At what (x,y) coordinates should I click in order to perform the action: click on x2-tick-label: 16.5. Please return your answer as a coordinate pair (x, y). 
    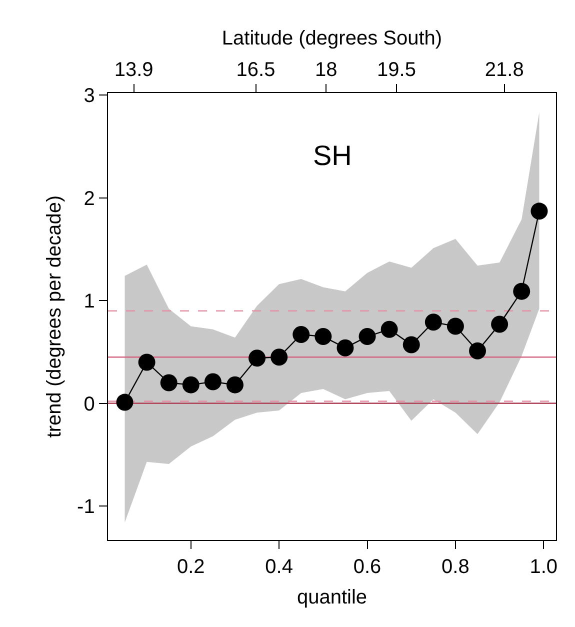
    Looking at the image, I should click on (256, 69).